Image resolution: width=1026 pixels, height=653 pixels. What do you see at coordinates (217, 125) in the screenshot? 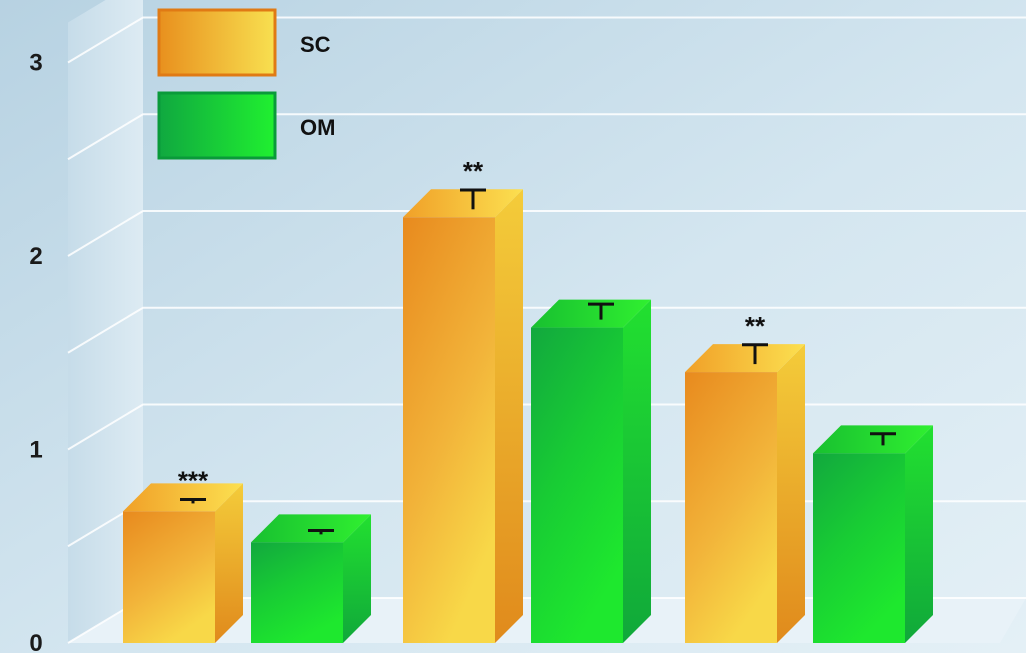
I see `legend-swatch-om` at bounding box center [217, 125].